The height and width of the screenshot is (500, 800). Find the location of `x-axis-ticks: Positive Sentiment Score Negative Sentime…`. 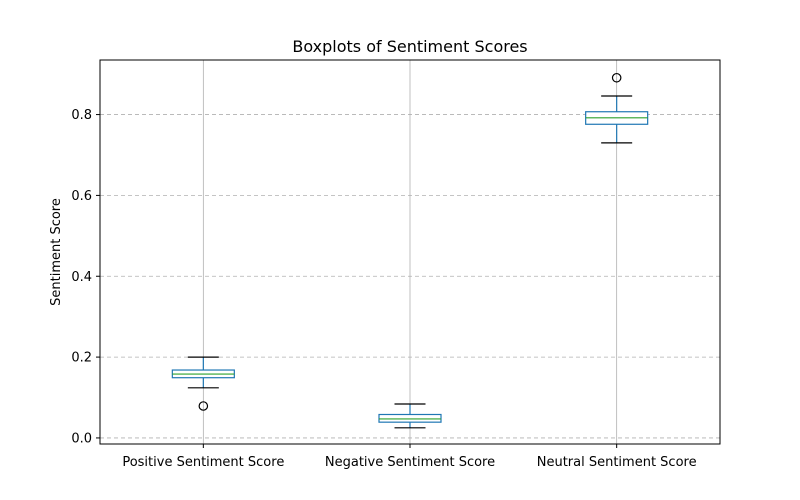

x-axis-ticks: Positive Sentiment Score Negative Sentime… is located at coordinates (409, 457).